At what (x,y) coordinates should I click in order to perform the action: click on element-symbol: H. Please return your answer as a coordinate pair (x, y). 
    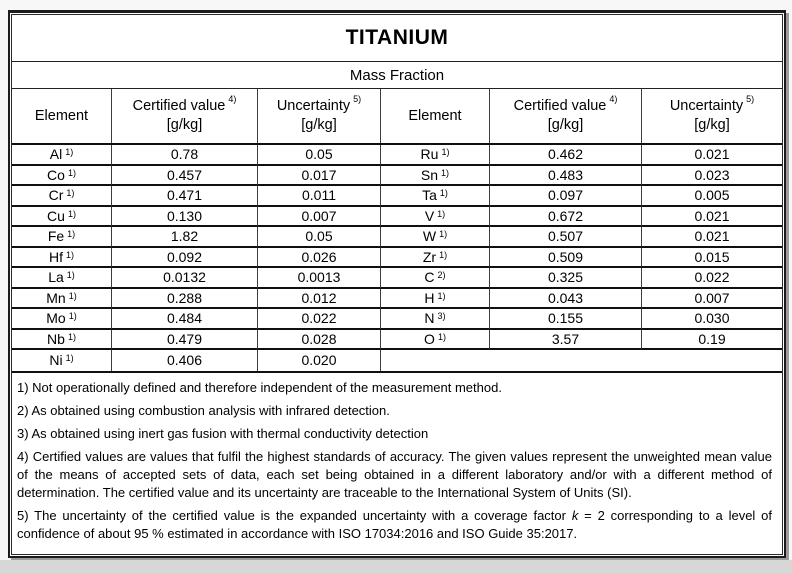
    Looking at the image, I should click on (429, 297).